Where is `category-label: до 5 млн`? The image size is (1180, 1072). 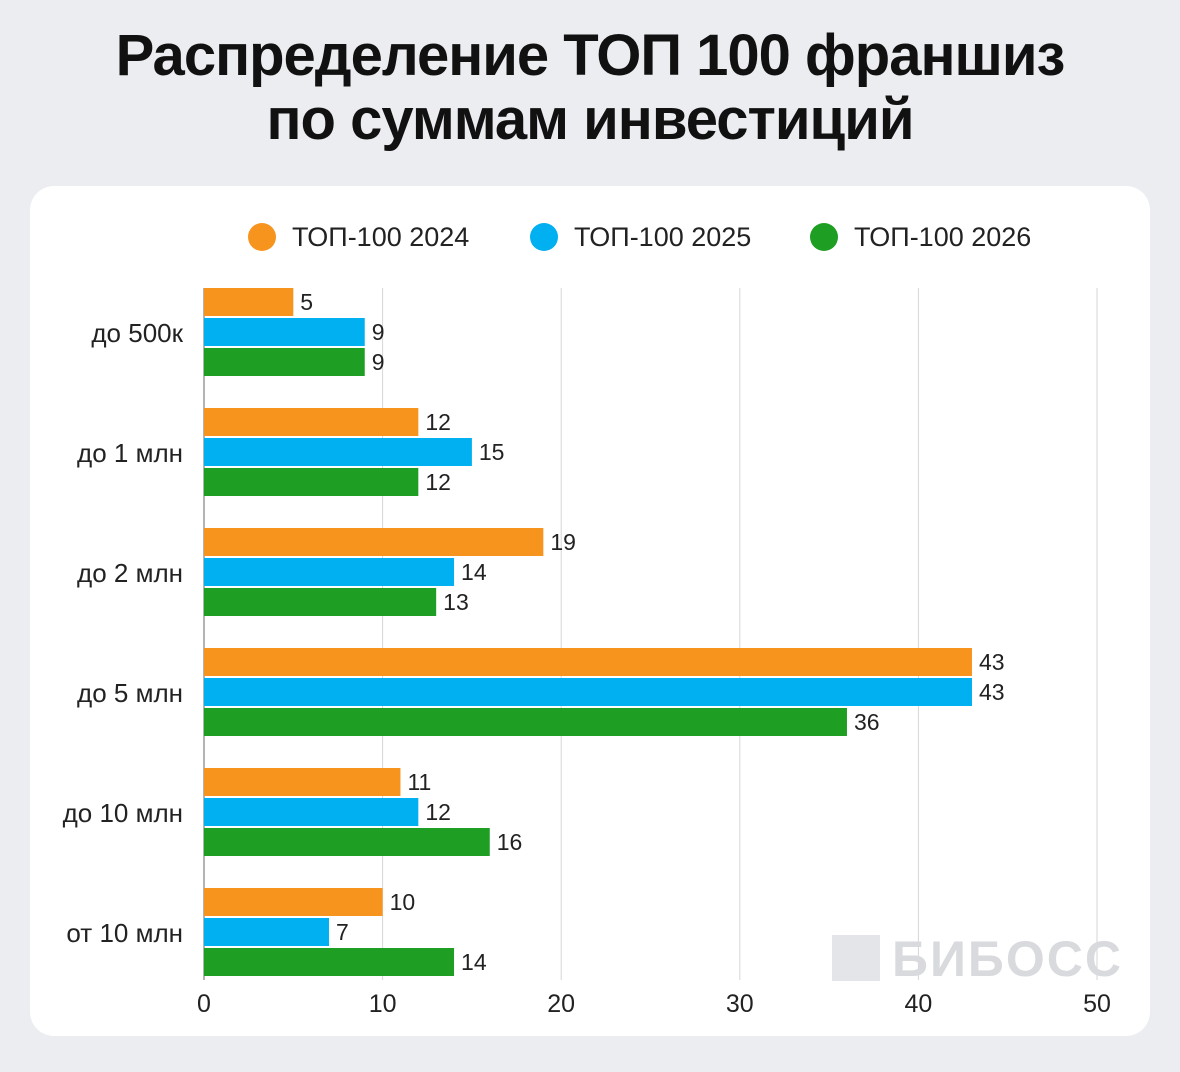
category-label: до 5 млн is located at coordinates (130, 693).